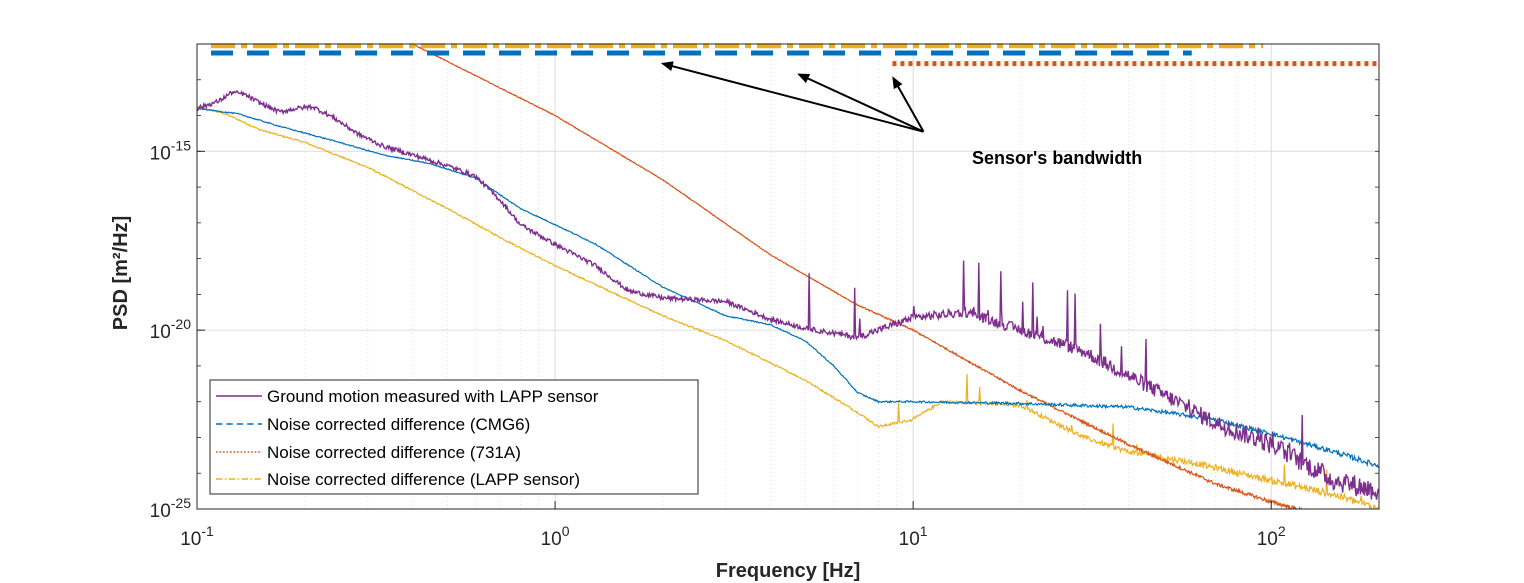 The height and width of the screenshot is (583, 1524). Describe the element at coordinates (913, 536) in the screenshot. I see `x-tick-label: 10¹` at that location.